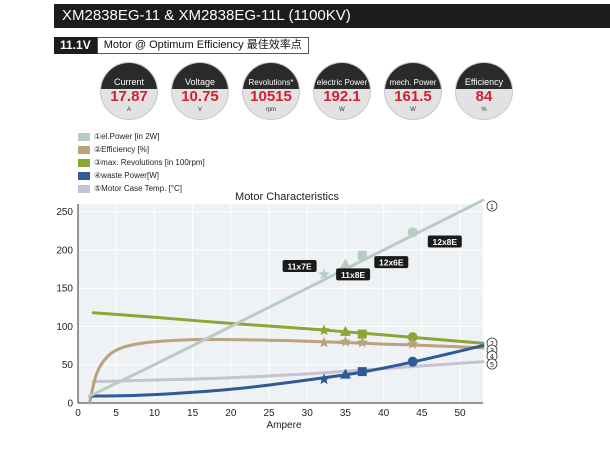 The image size is (610, 450). I want to click on propeller-label: 11x7E, so click(300, 266).